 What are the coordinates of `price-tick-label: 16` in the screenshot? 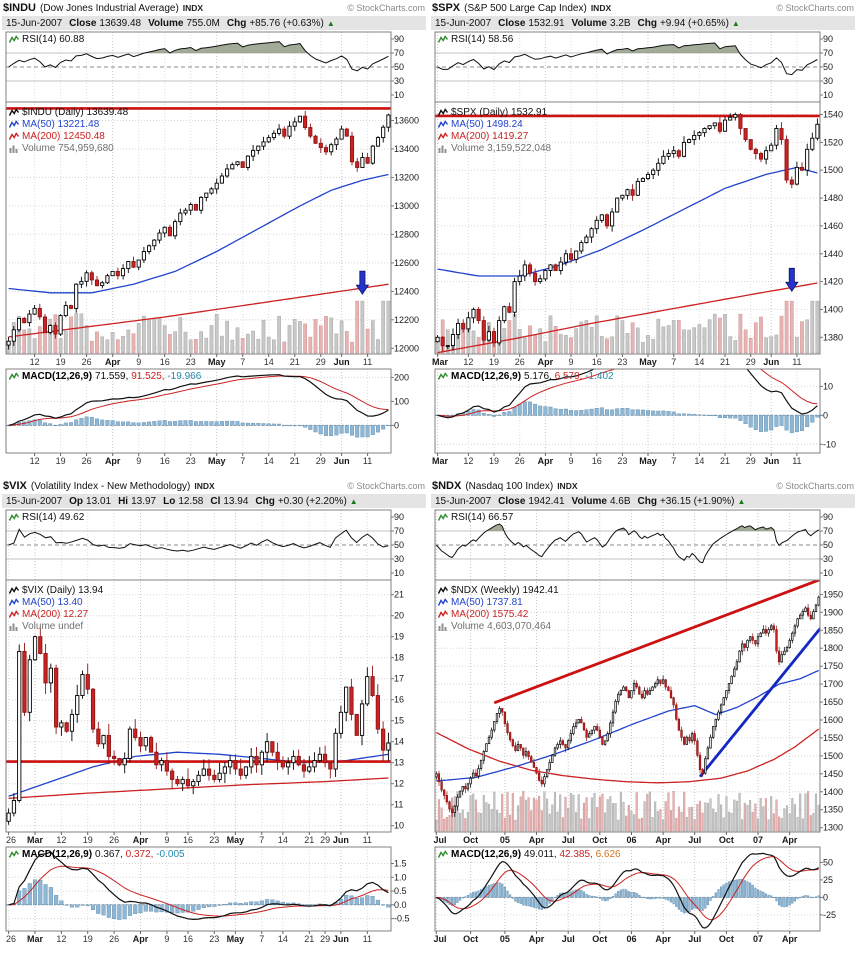 It's located at (399, 700).